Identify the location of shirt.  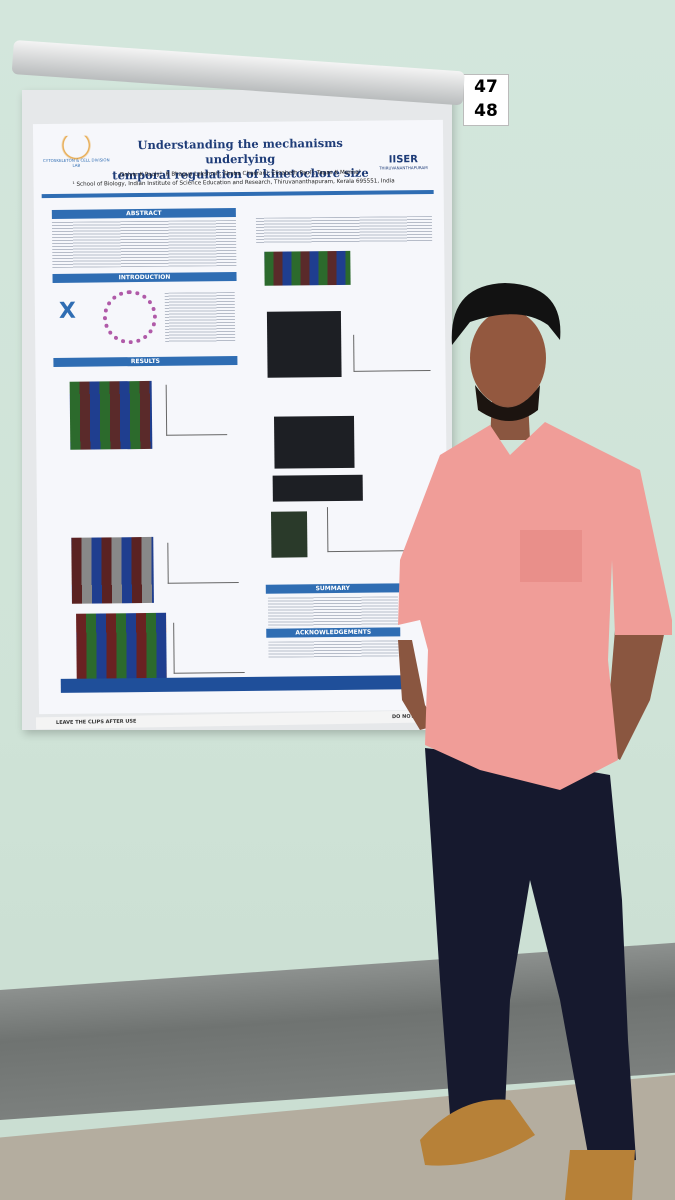
(535, 606).